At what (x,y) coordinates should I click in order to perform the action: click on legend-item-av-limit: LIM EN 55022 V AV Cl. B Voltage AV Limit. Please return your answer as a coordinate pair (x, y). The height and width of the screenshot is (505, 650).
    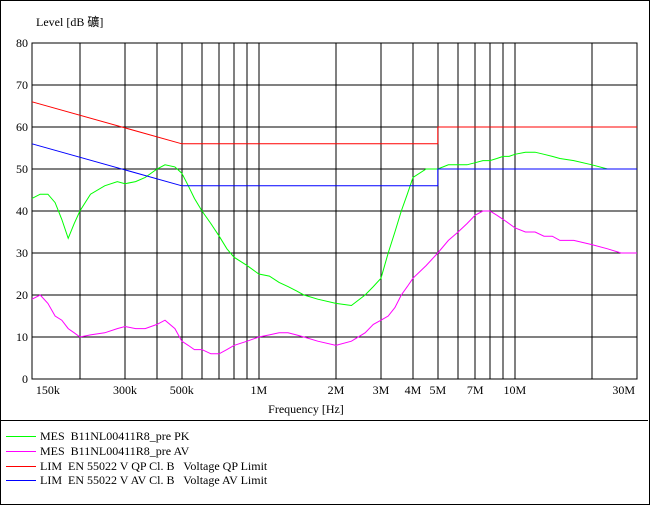
    Looking at the image, I should click on (136, 480).